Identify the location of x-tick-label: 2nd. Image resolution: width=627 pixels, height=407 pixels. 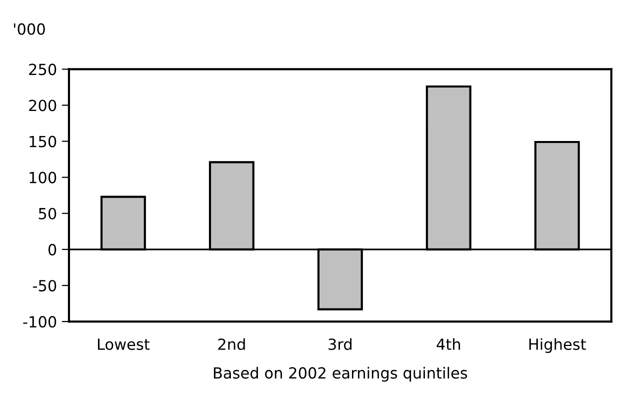
(231, 344).